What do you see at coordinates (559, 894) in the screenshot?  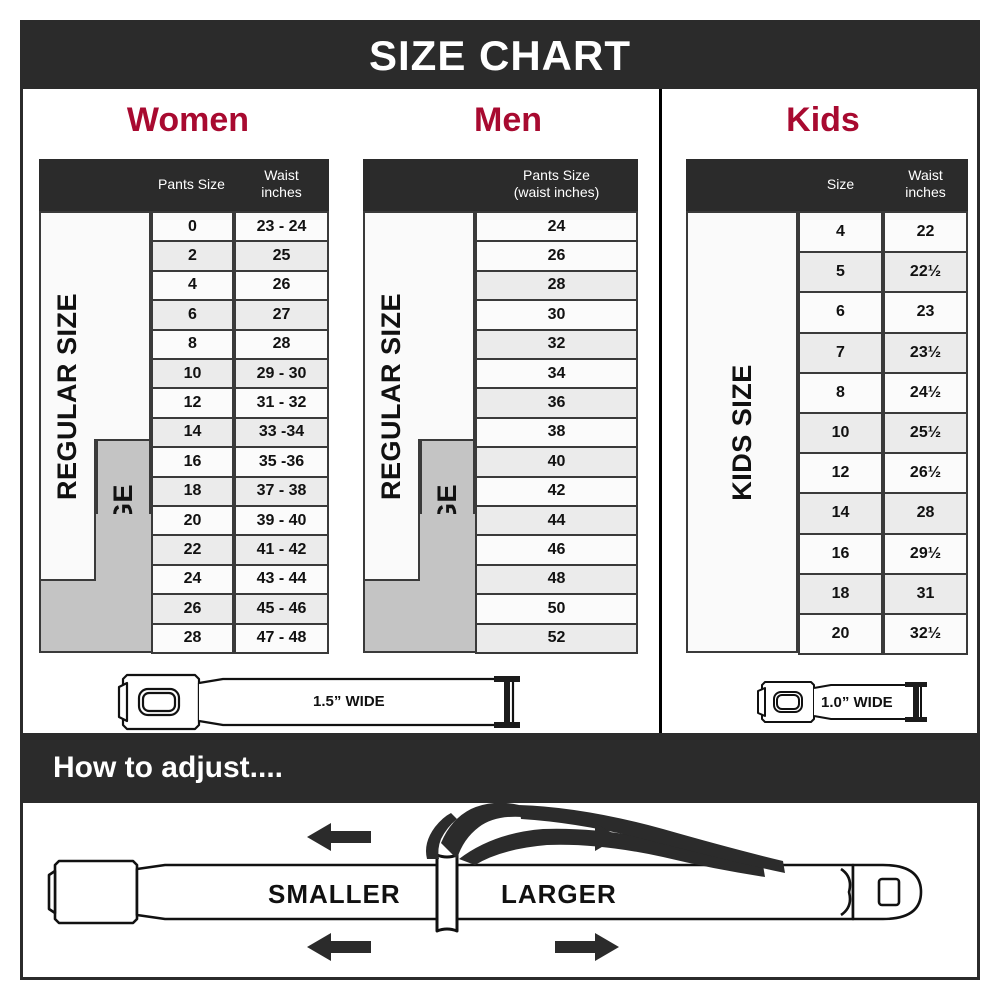 I see `label-larger-text: LARGER` at bounding box center [559, 894].